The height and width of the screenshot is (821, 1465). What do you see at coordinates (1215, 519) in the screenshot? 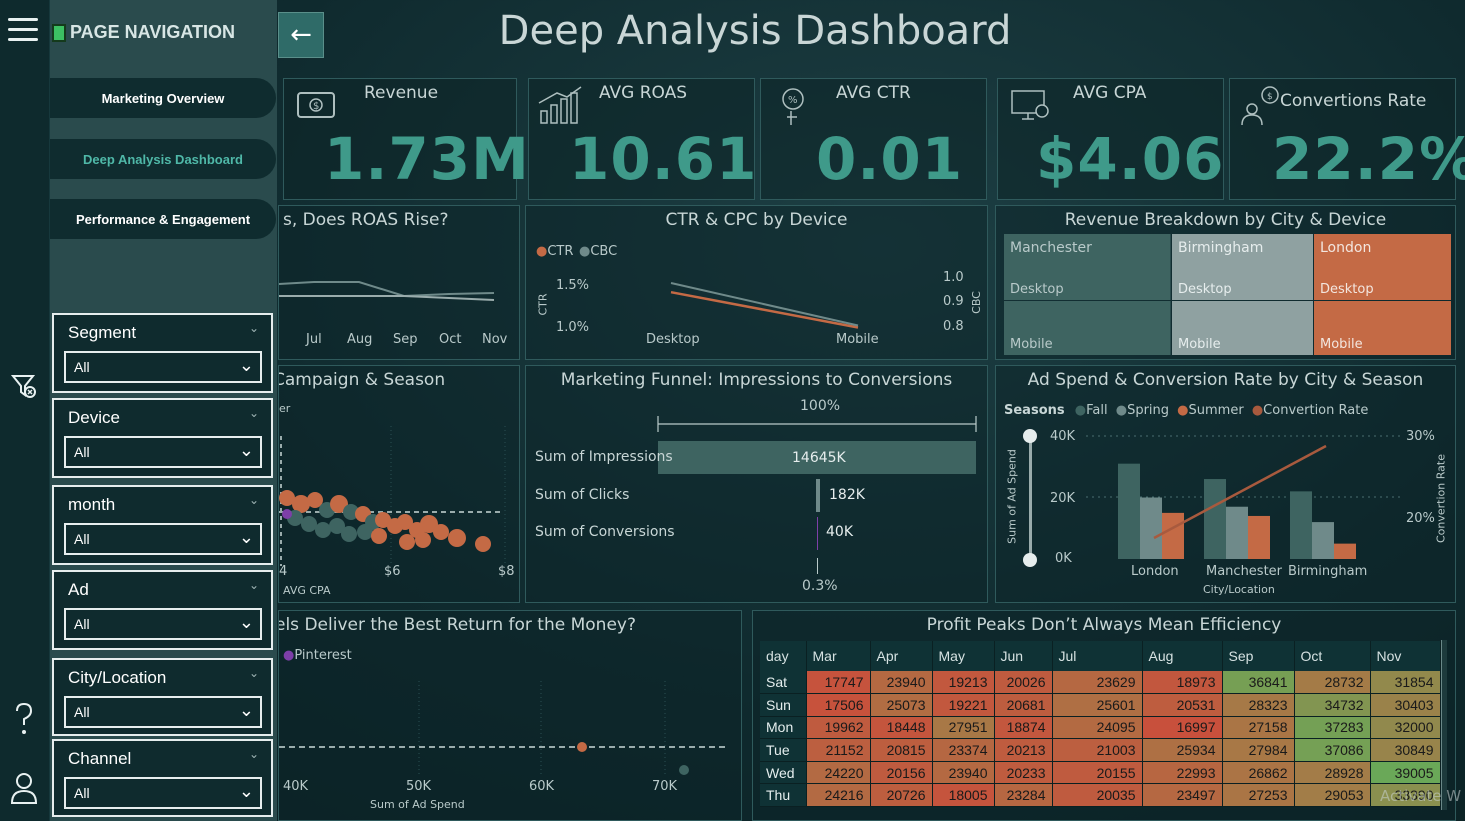
I see `bar-manchester-fall` at bounding box center [1215, 519].